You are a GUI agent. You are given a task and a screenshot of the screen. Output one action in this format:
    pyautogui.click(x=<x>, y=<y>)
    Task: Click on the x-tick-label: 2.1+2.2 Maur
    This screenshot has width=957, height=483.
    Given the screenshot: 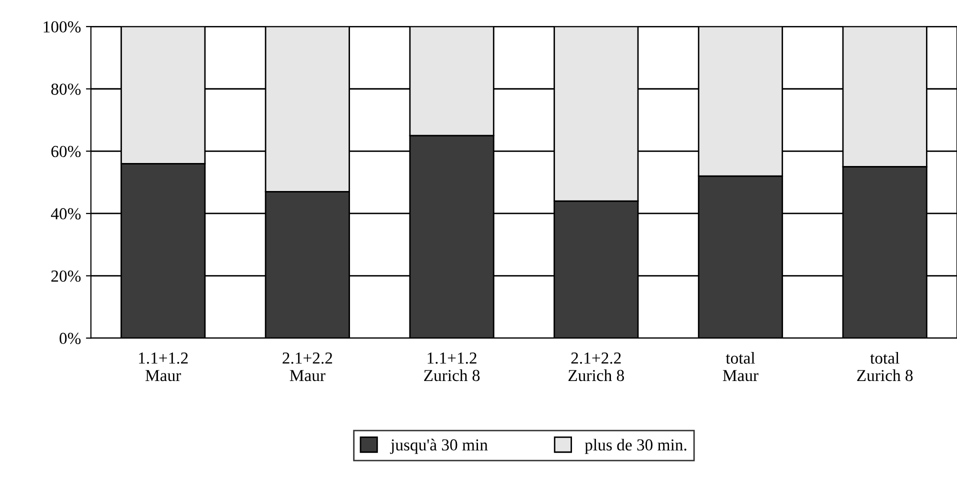 What is the action you would take?
    pyautogui.click(x=307, y=367)
    